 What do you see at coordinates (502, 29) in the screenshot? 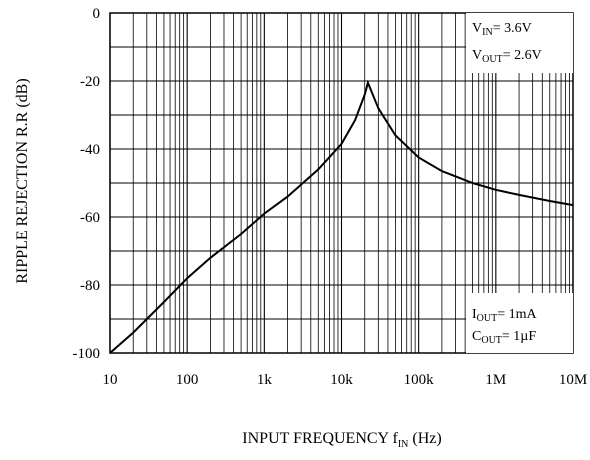
I see `vin-annotation: VIN= 3.6V` at bounding box center [502, 29].